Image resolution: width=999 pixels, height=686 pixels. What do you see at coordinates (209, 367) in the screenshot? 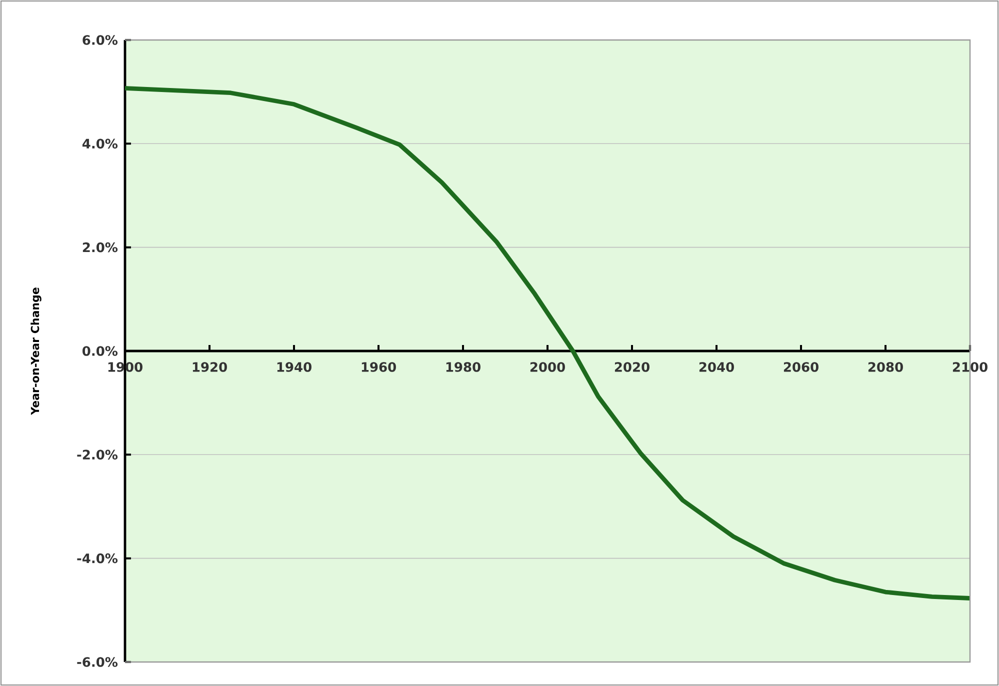
I see `x-tick-label: 1920` at bounding box center [209, 367].